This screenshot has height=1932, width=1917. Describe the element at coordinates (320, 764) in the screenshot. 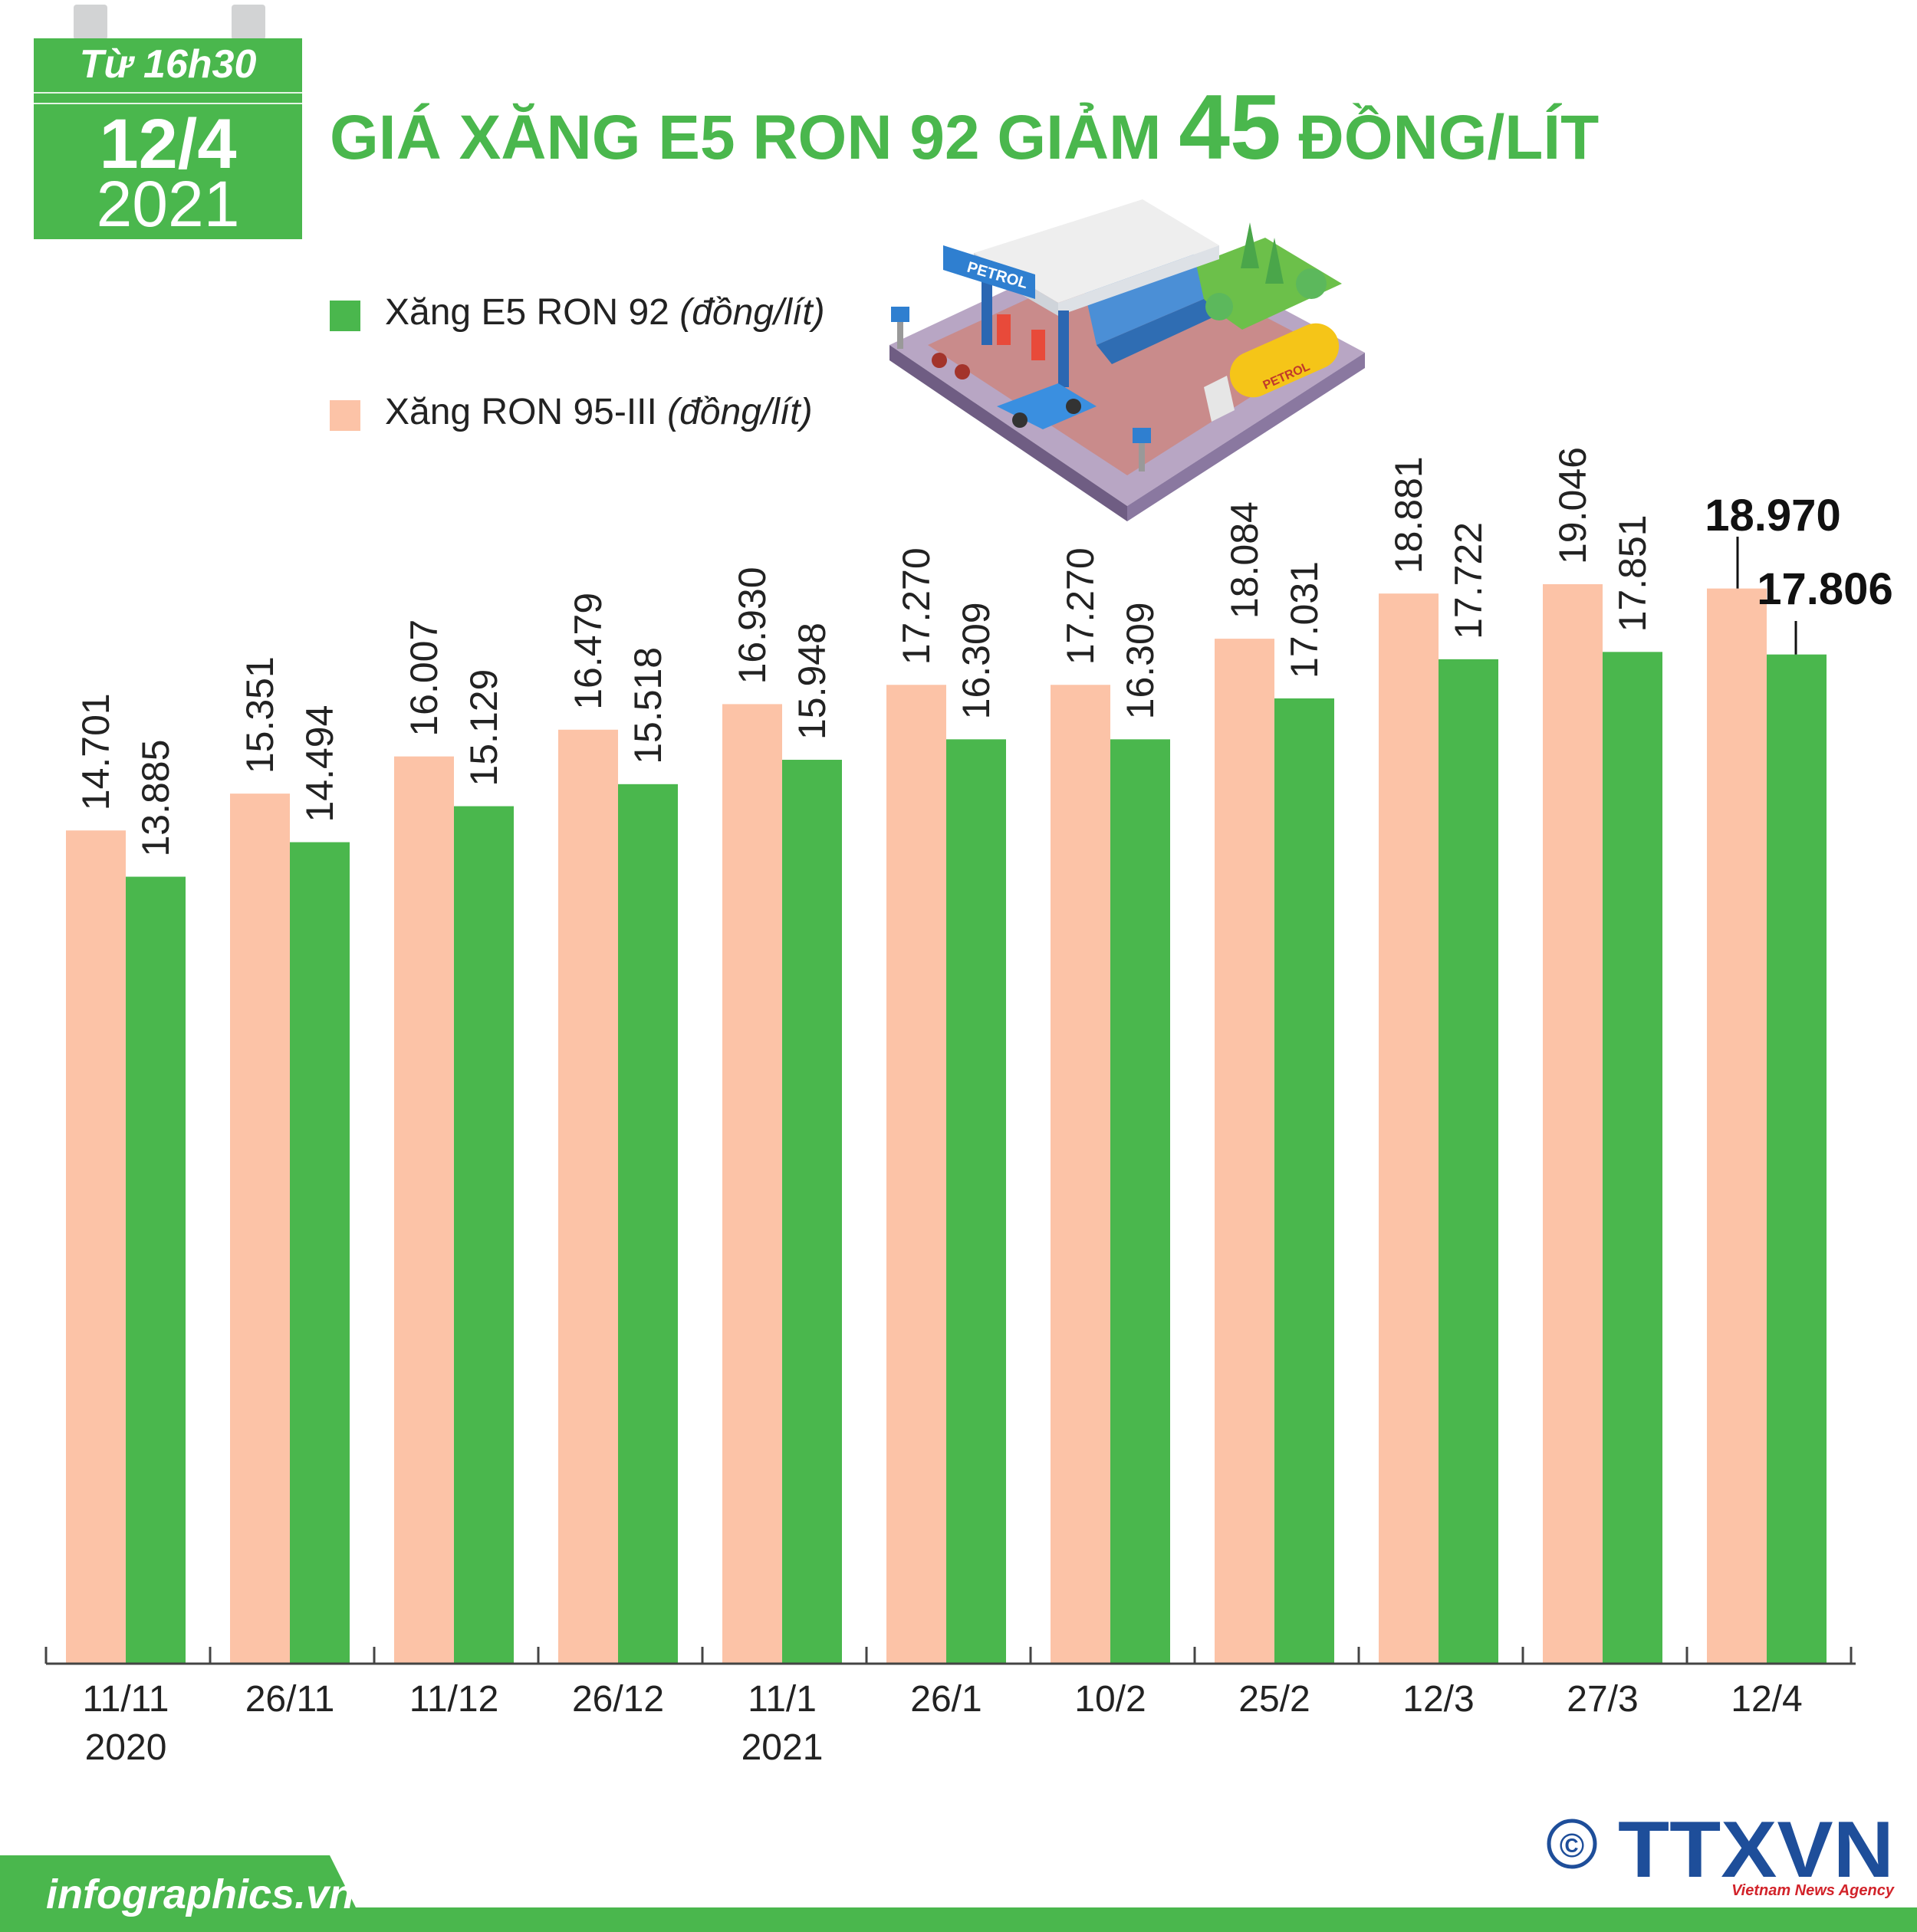

I see `value-label-e5-2: 14.494` at that location.